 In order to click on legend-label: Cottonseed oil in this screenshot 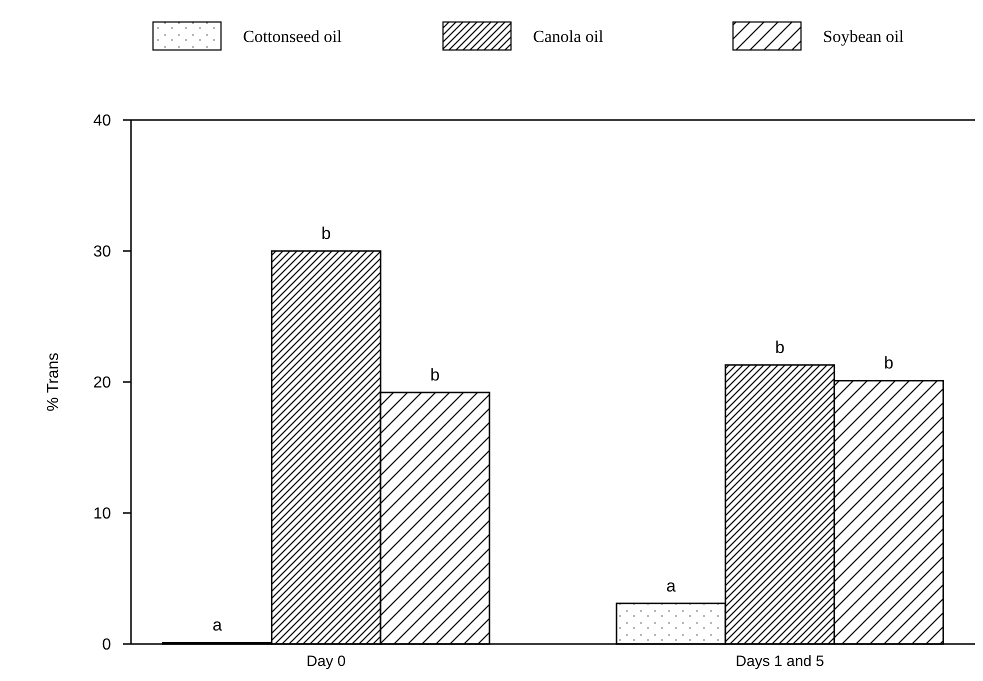, I will do `click(292, 36)`.